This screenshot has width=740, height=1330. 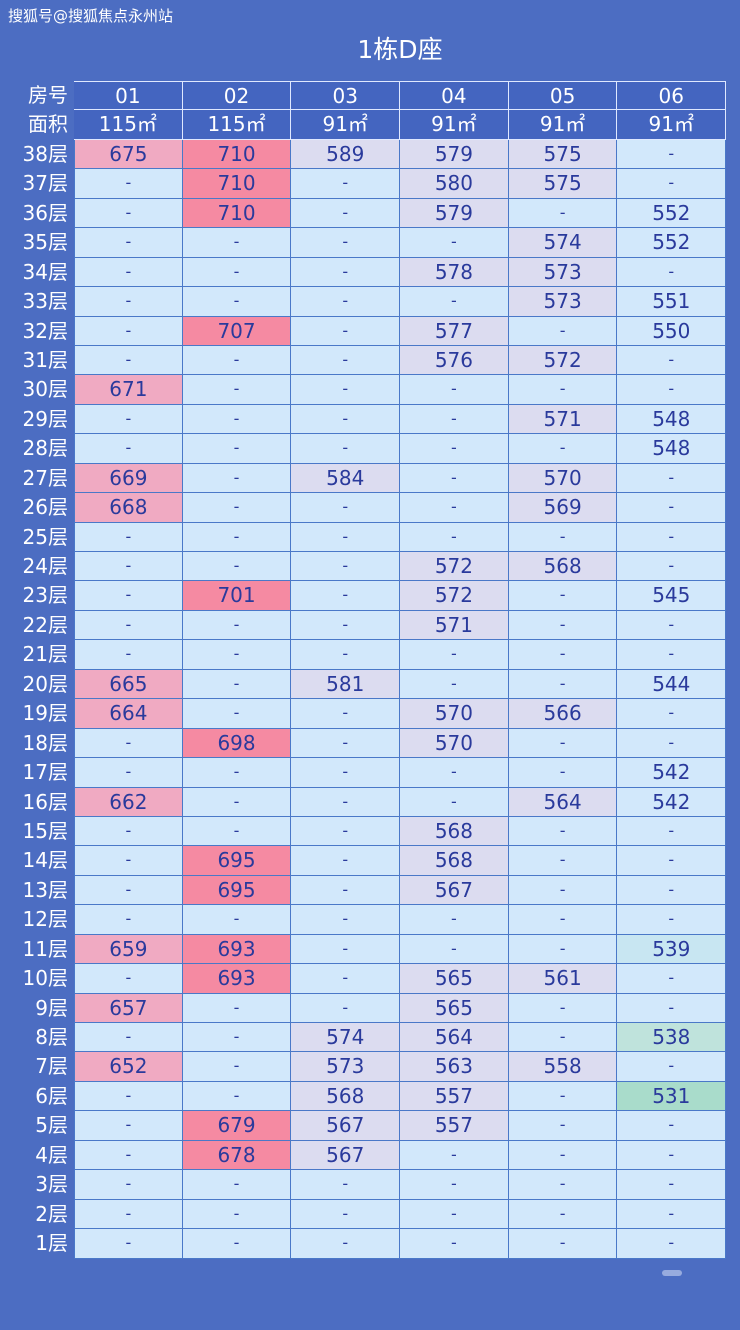 What do you see at coordinates (672, 96) in the screenshot?
I see `room-number-header: 06` at bounding box center [672, 96].